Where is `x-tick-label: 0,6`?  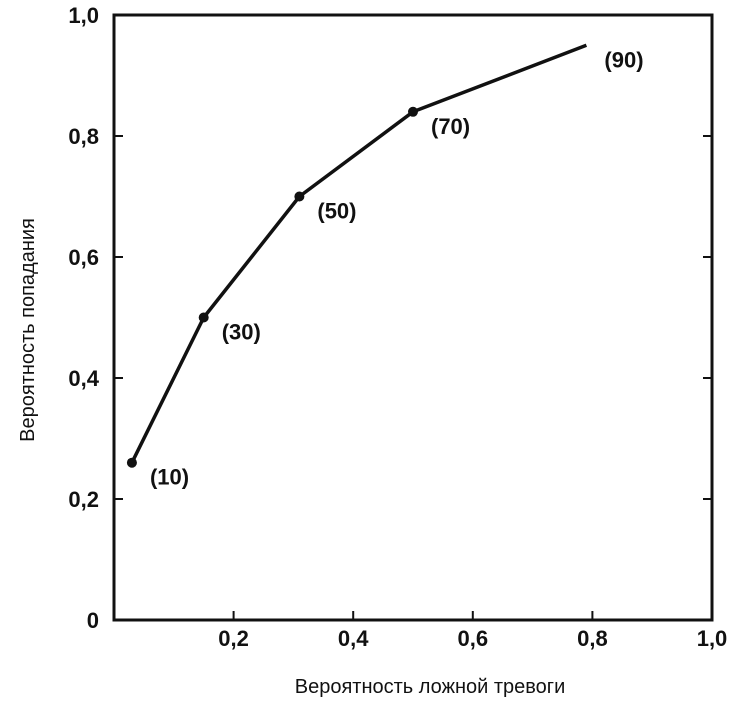 x-tick-label: 0,6 is located at coordinates (473, 638).